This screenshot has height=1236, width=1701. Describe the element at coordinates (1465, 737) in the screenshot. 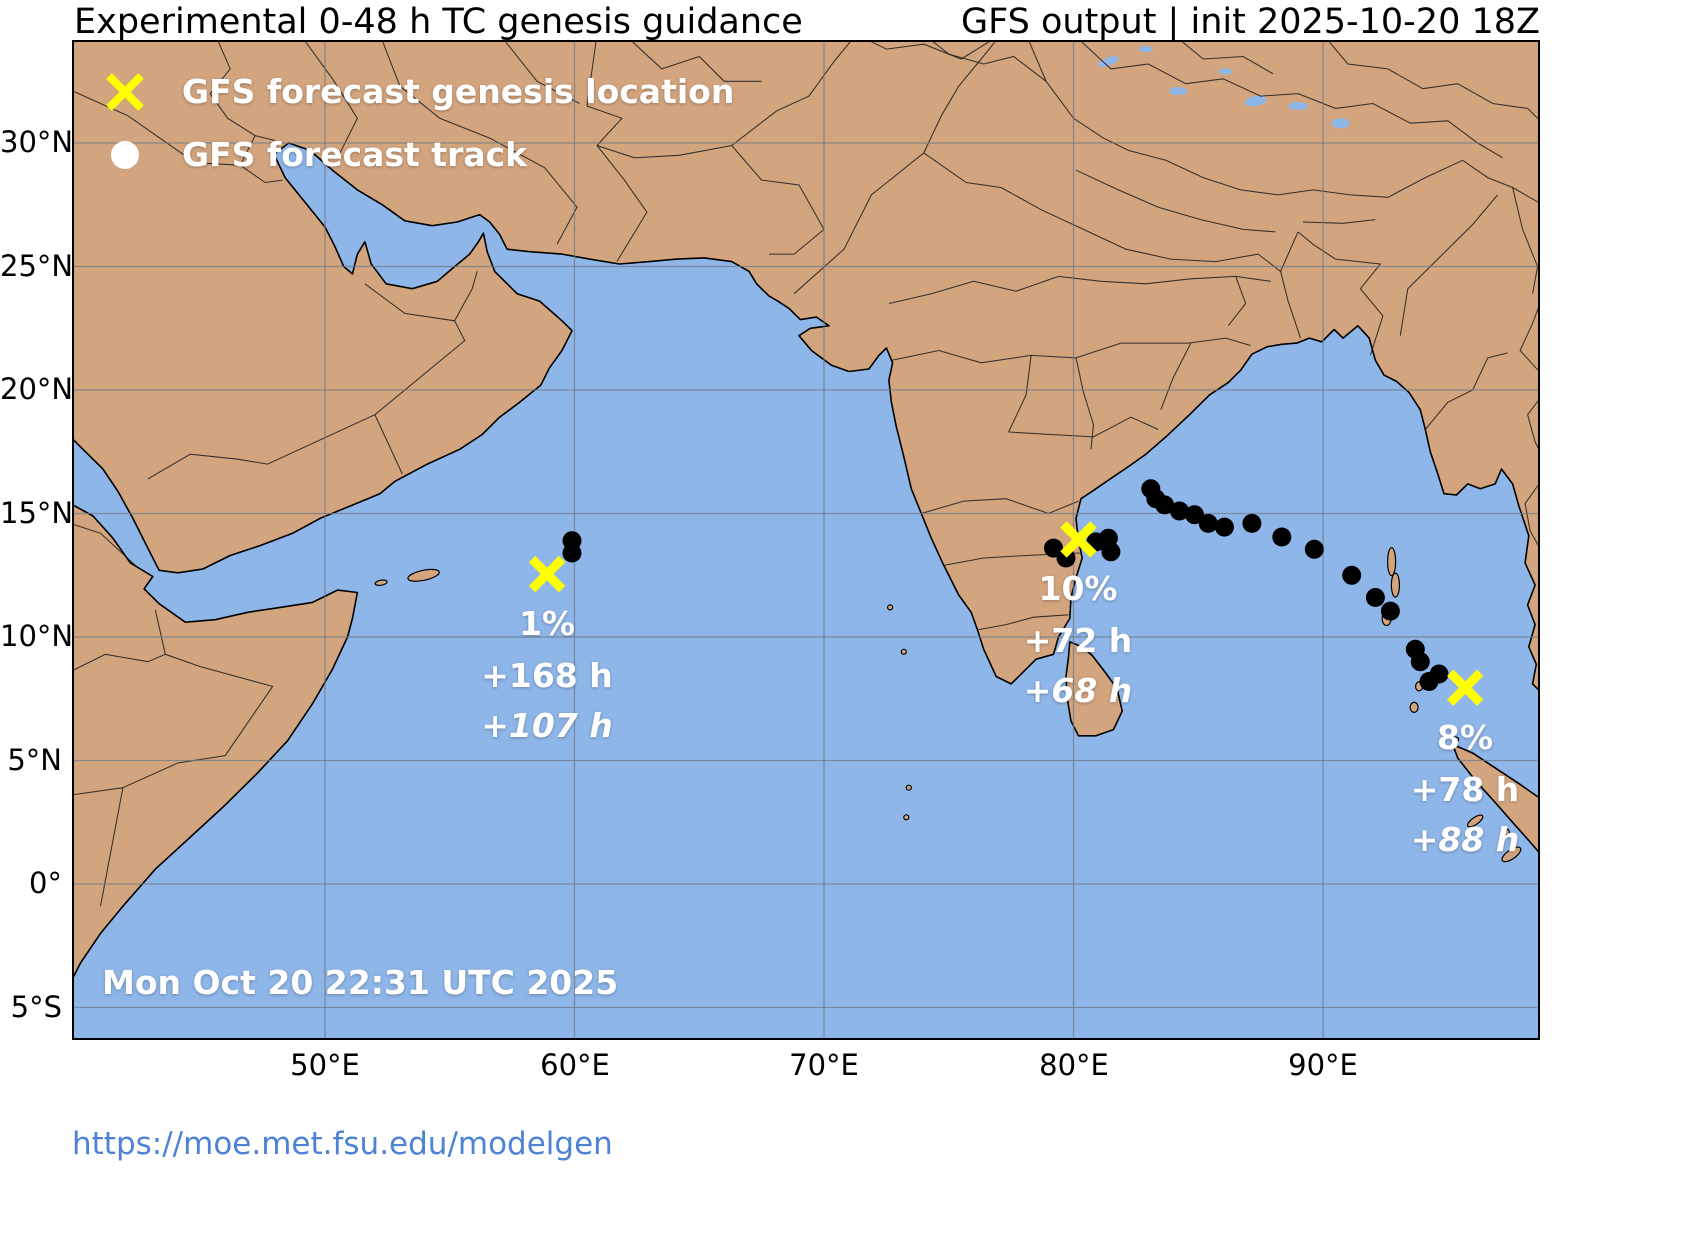

I see `genesis-probability-label: 8%` at that location.